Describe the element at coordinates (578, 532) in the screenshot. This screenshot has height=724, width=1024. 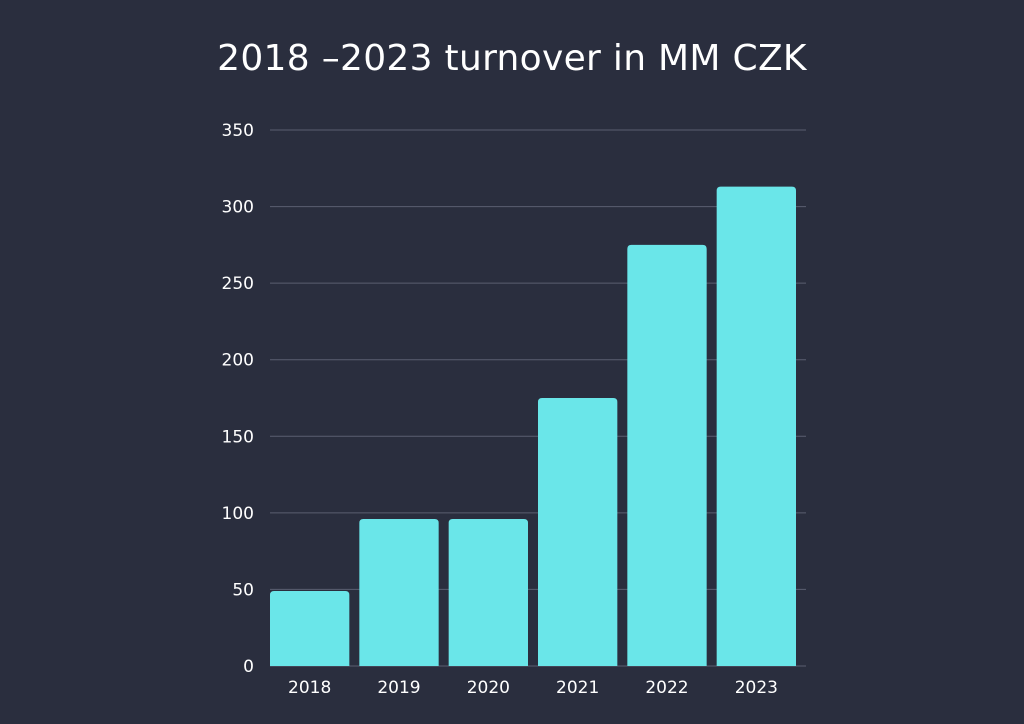
I see `bar-2021` at that location.